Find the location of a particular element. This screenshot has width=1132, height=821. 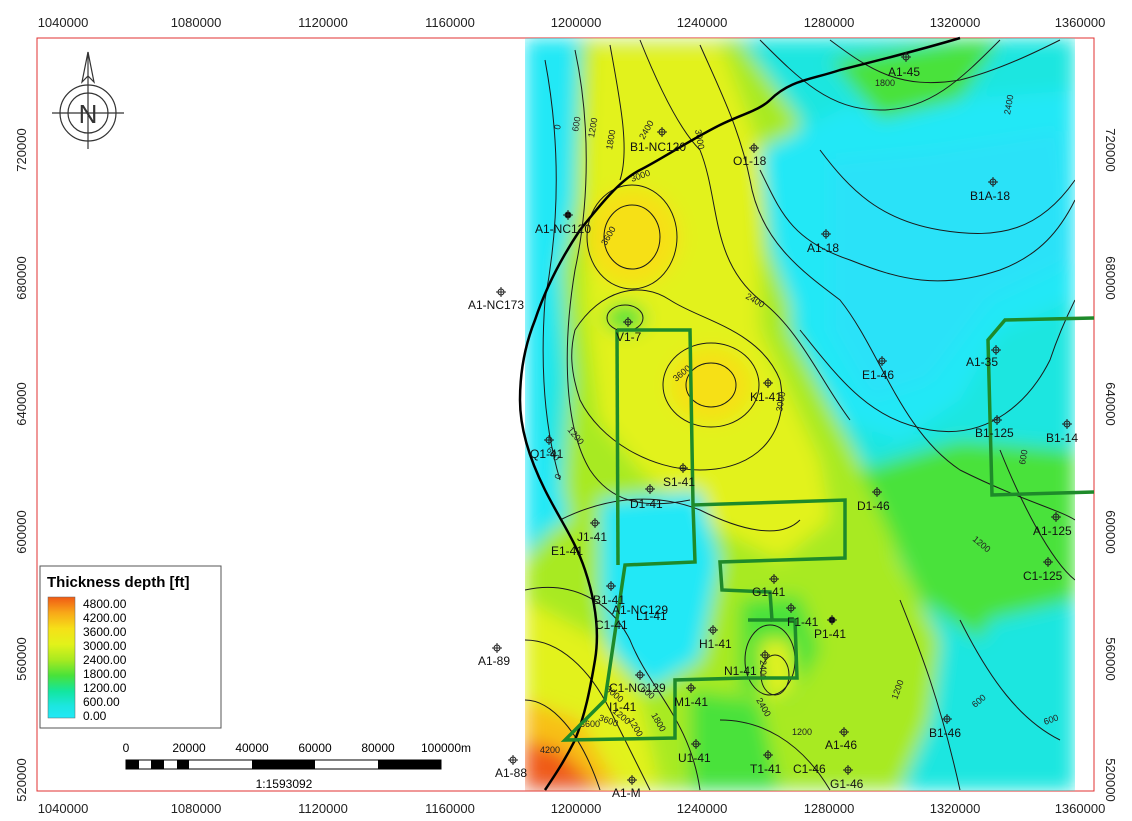

axis-tick-label: 1240000 is located at coordinates (702, 808).